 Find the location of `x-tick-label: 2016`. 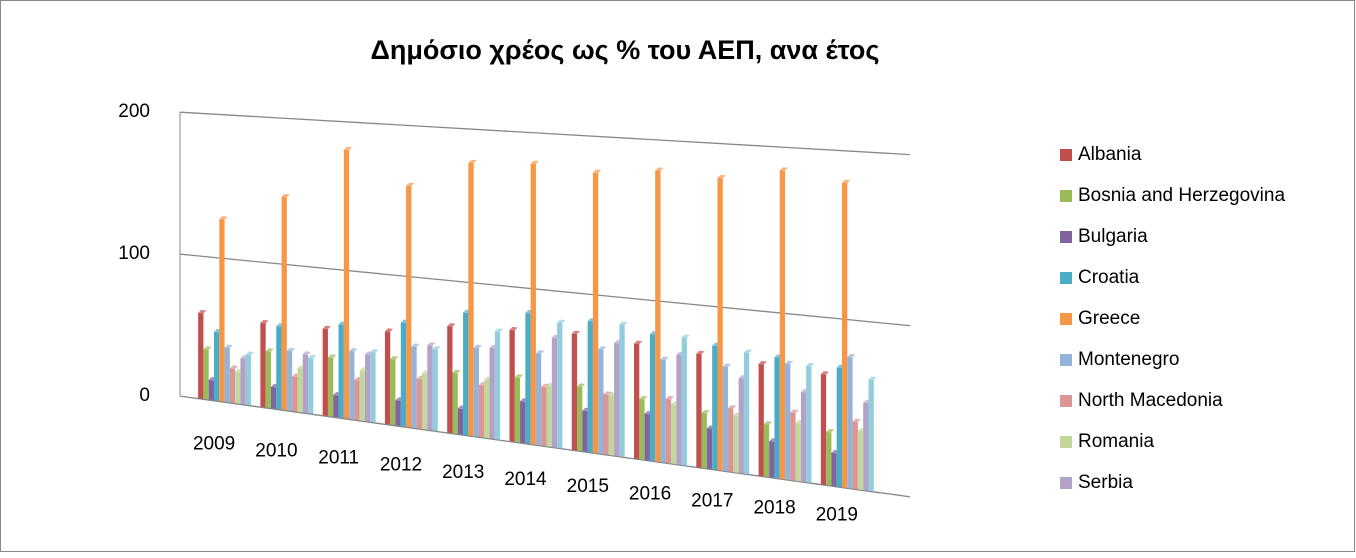

x-tick-label: 2016 is located at coordinates (650, 493).